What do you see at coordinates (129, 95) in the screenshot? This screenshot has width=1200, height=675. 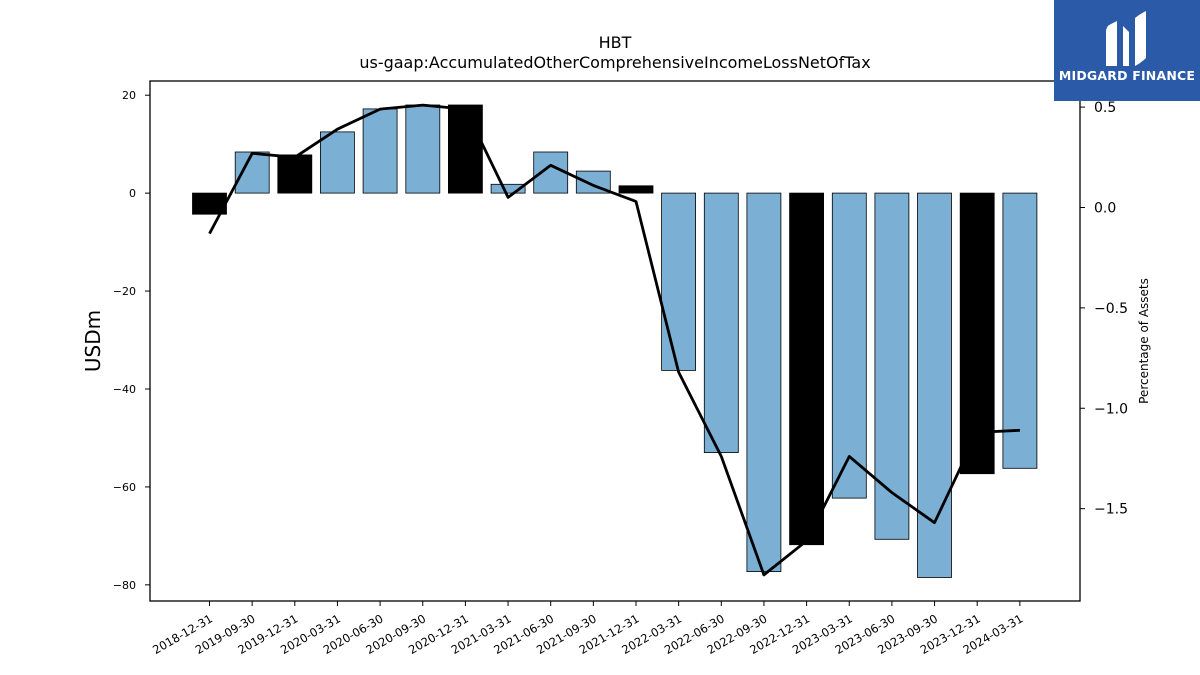 I see `y-tick-label: 20` at bounding box center [129, 95].